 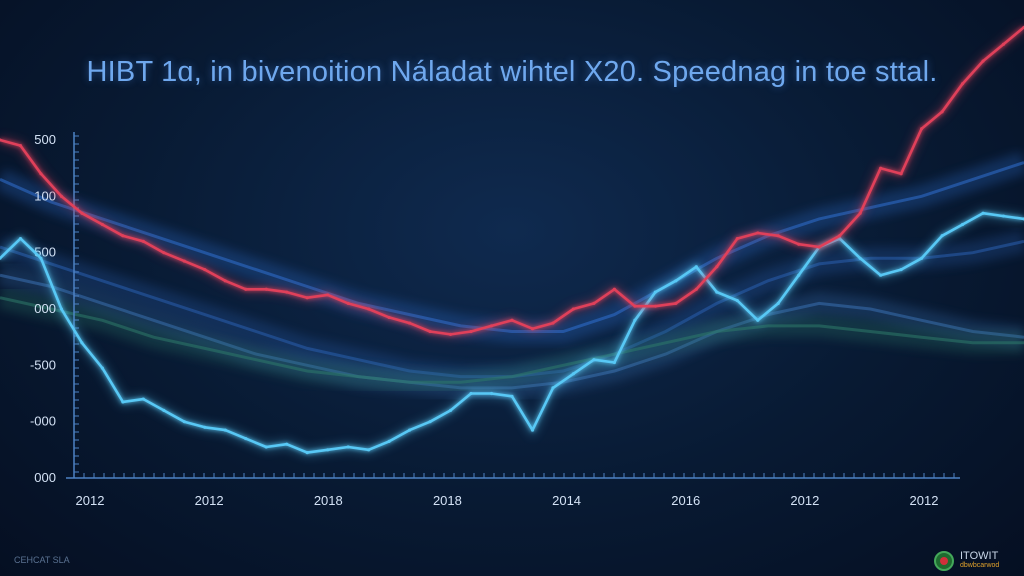 I want to click on y-tick-label: 000, so click(x=45, y=477).